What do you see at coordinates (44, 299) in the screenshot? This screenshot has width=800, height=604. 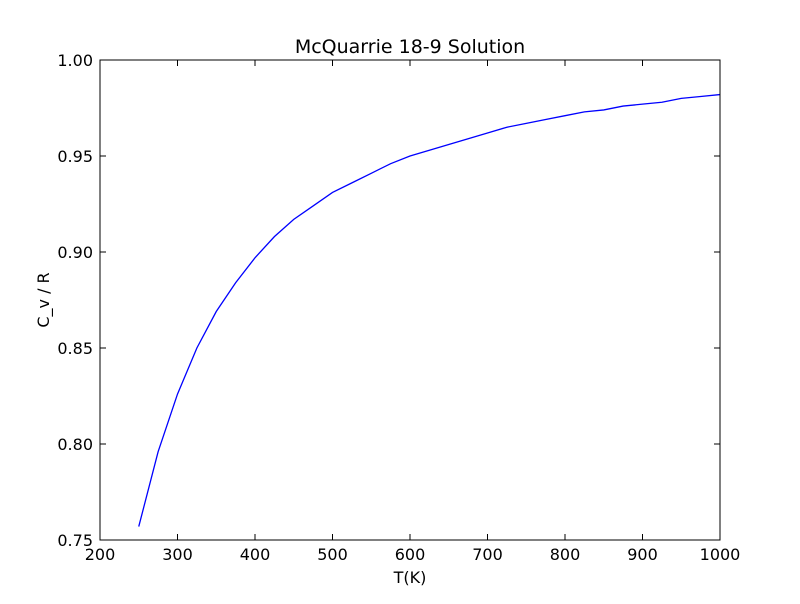 I see `y-axis-label: C_v / R` at bounding box center [44, 299].